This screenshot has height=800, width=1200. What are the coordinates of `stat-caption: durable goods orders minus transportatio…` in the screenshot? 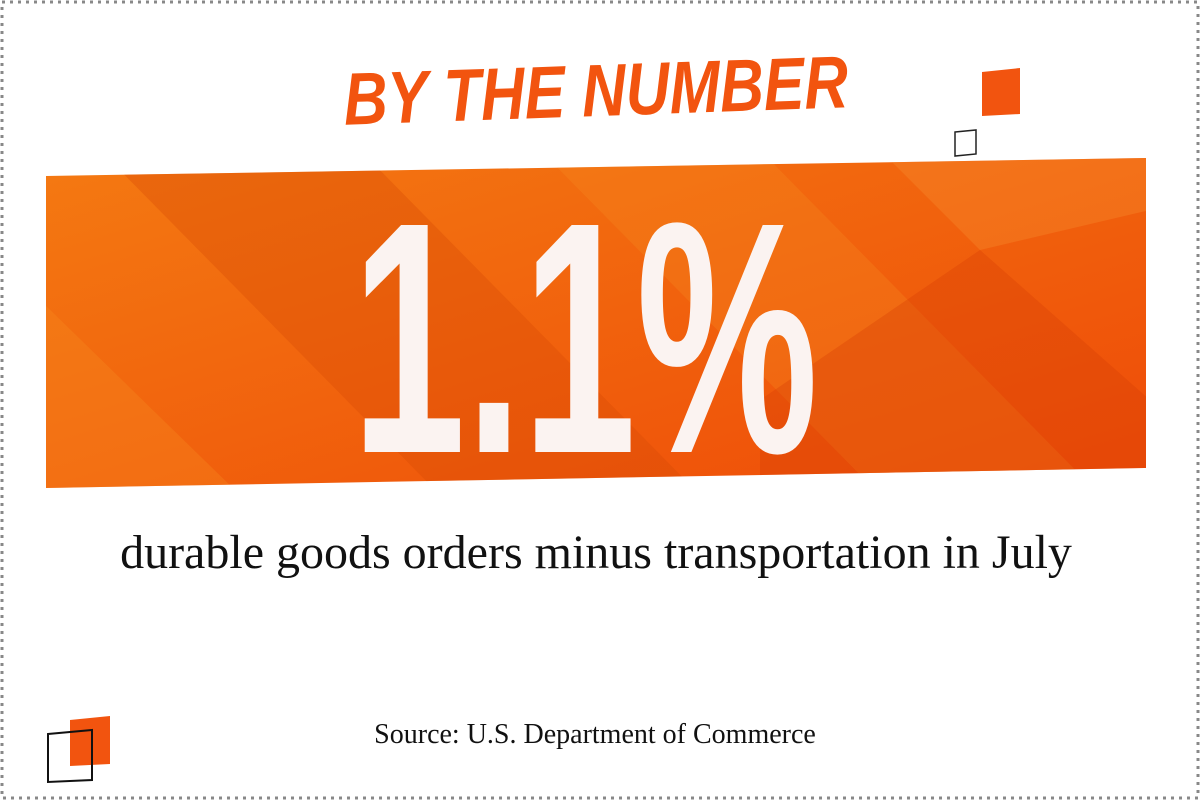 It's located at (596, 552).